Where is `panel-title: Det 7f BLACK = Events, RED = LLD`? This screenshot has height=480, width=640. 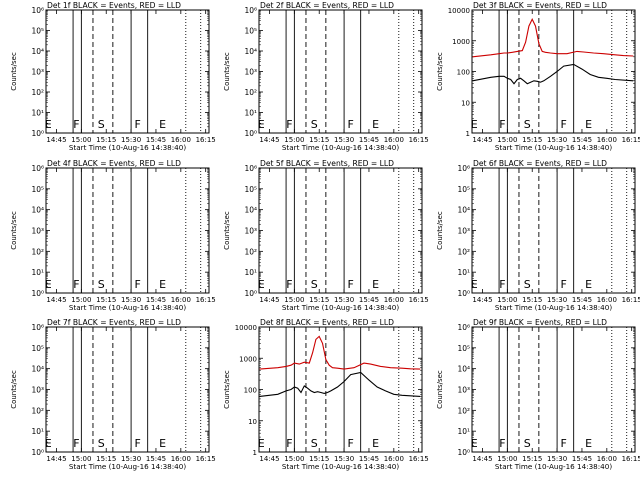
panel-title: Det 7f BLACK = Events, RED = LLD is located at coordinates (114, 322).